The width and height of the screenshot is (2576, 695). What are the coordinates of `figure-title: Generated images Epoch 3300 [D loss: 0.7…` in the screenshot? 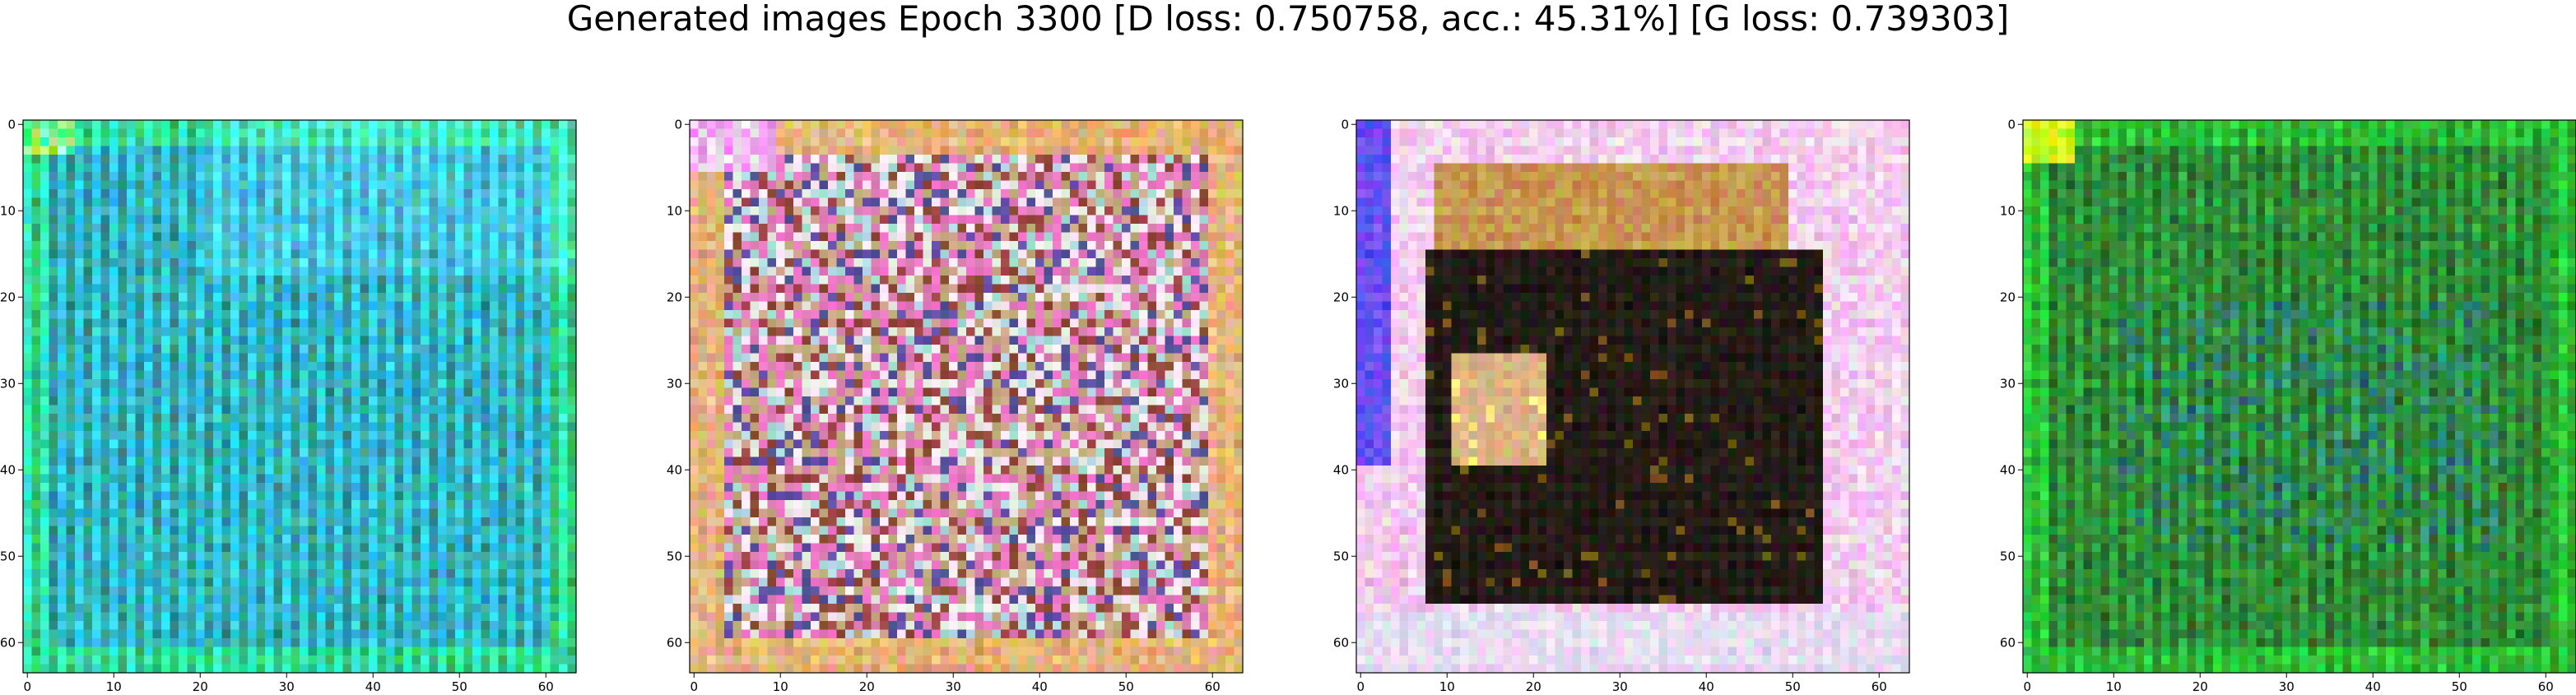 It's located at (1288, 19).